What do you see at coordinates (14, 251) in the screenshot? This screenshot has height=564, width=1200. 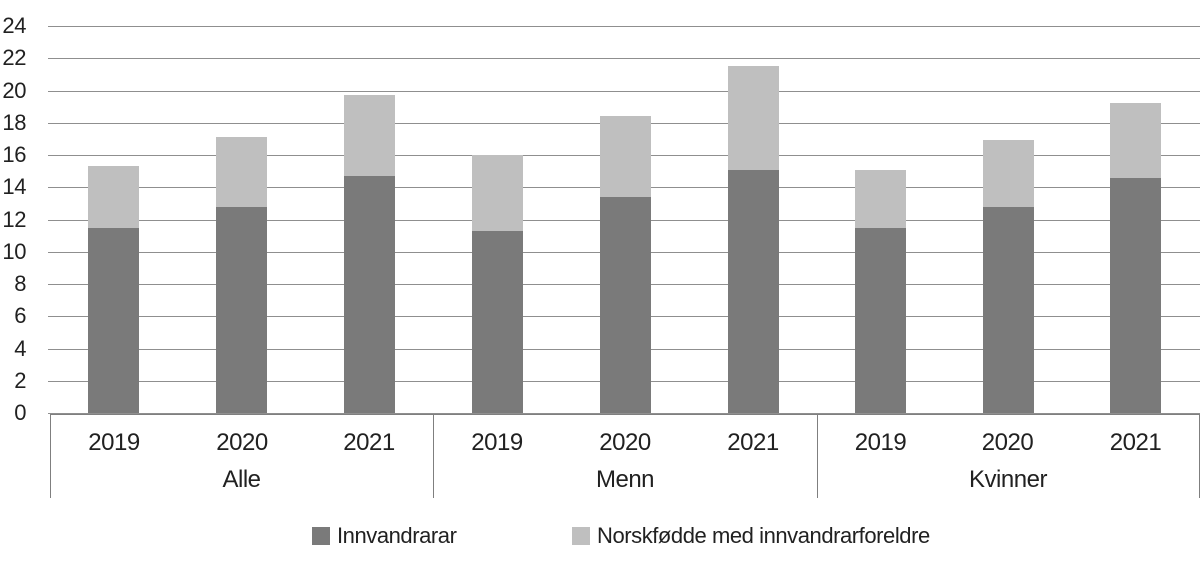 I see `y-tick-label: 10` at bounding box center [14, 251].